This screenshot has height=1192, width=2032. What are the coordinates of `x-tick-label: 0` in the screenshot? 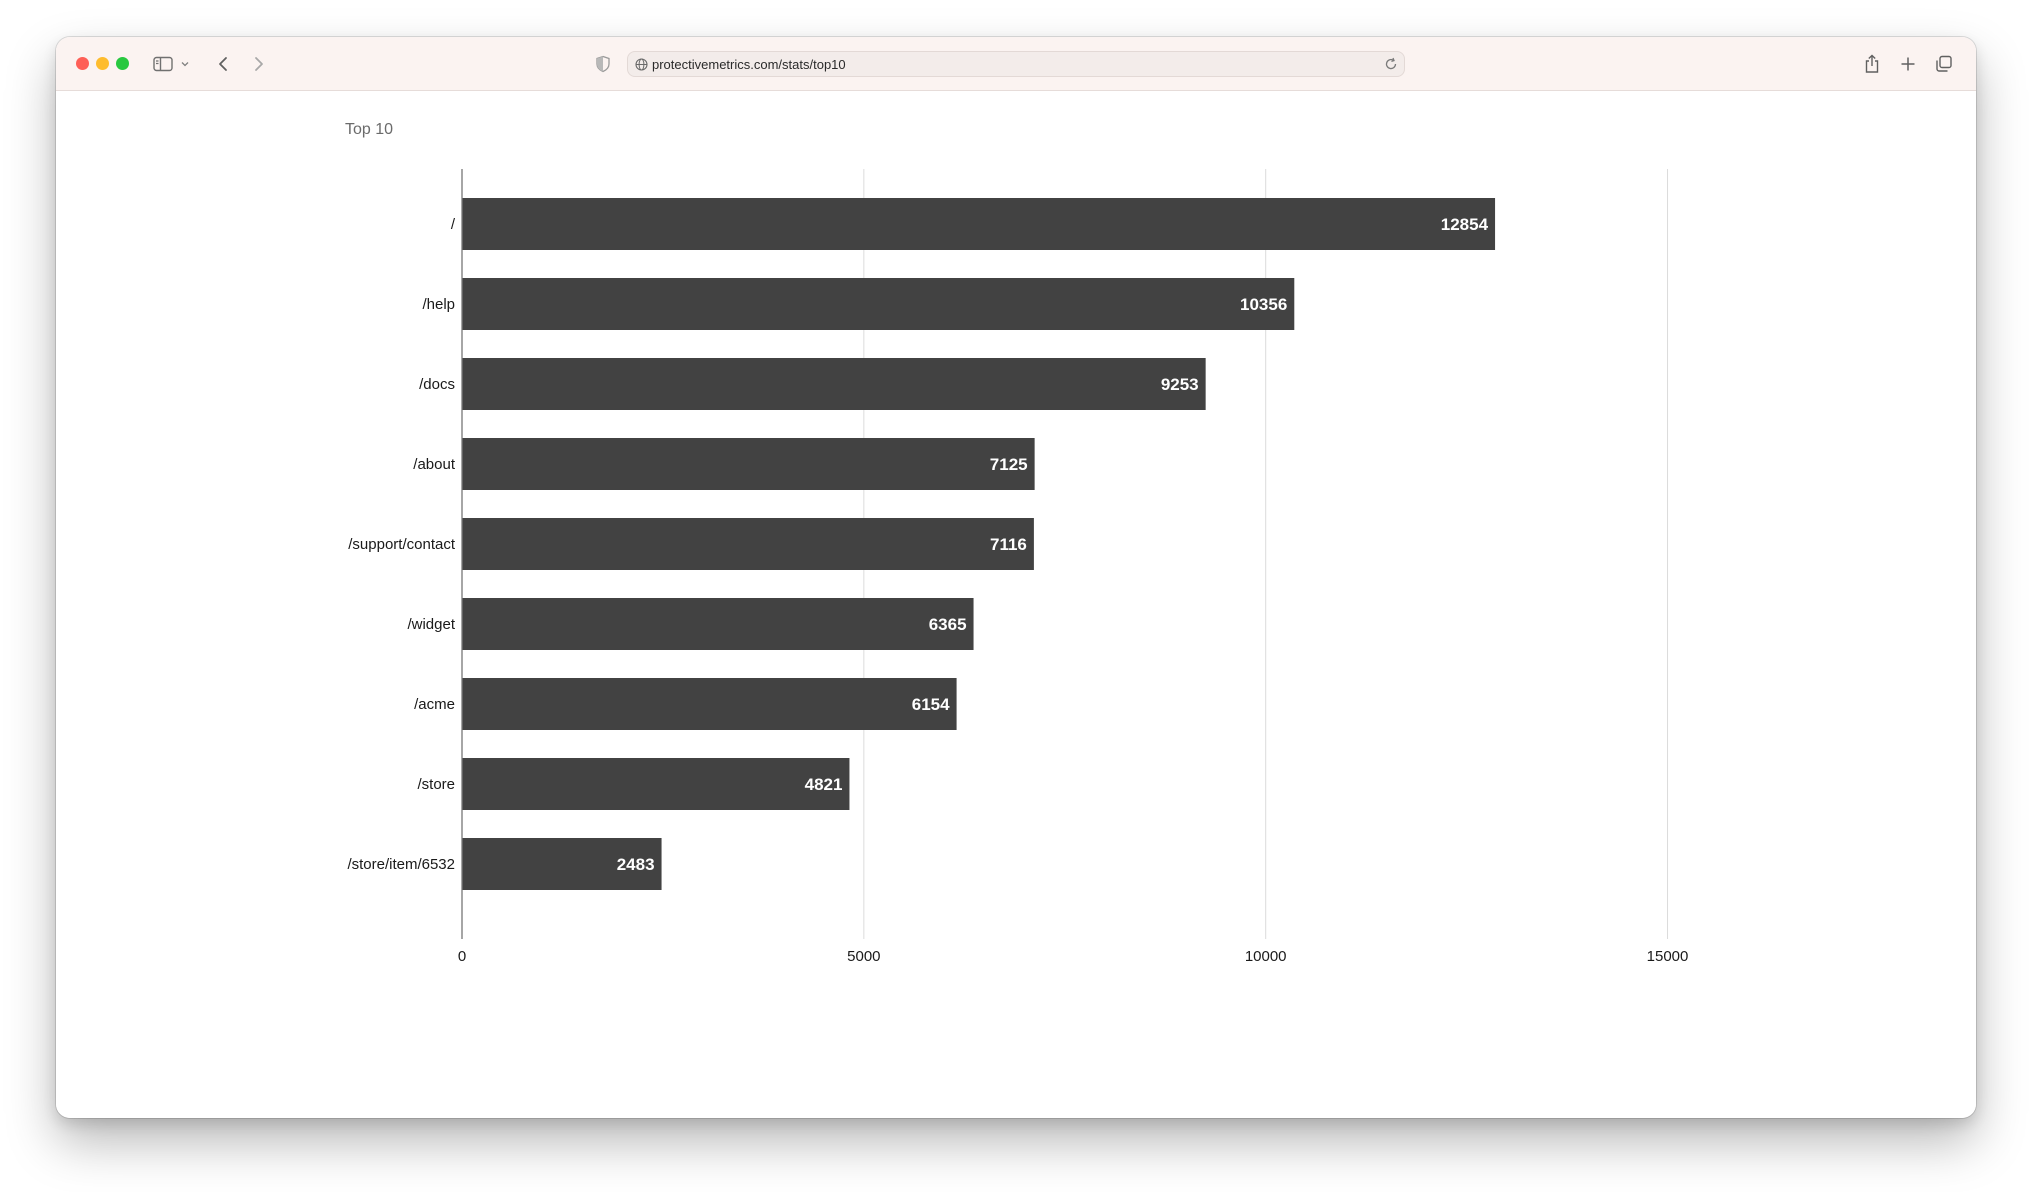 It's located at (462, 956).